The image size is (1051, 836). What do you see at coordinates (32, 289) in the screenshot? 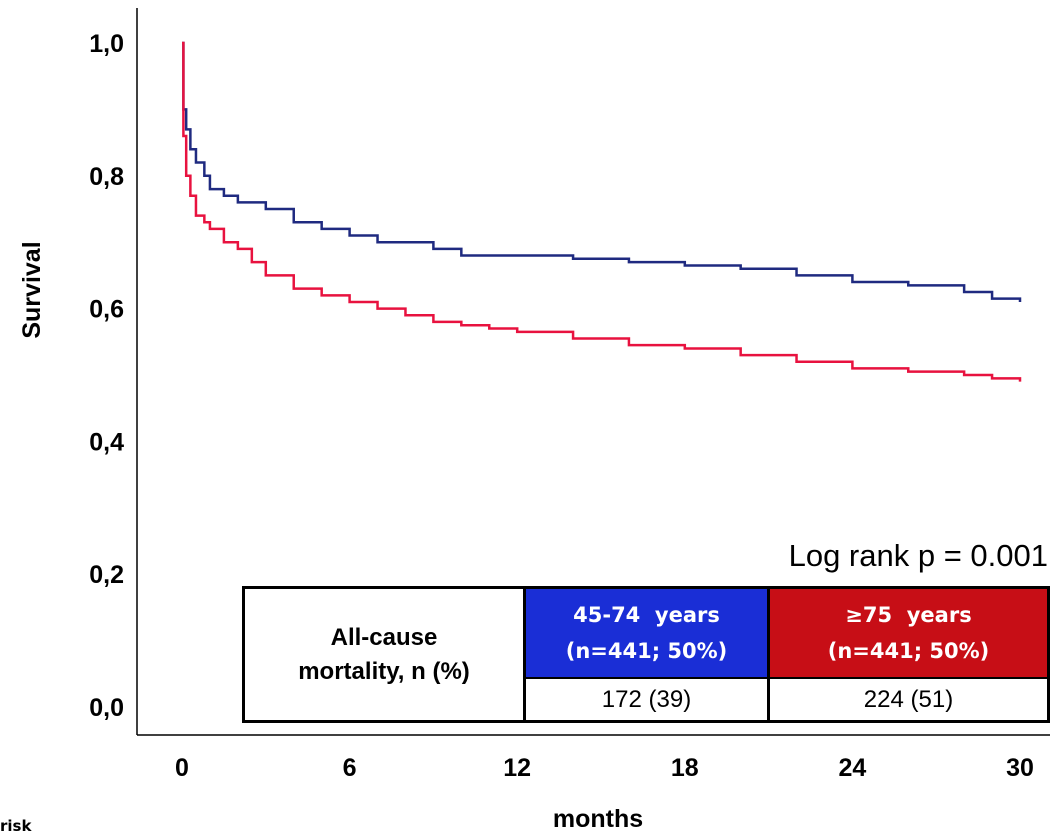
I see `y-axis-title: Survival` at bounding box center [32, 289].